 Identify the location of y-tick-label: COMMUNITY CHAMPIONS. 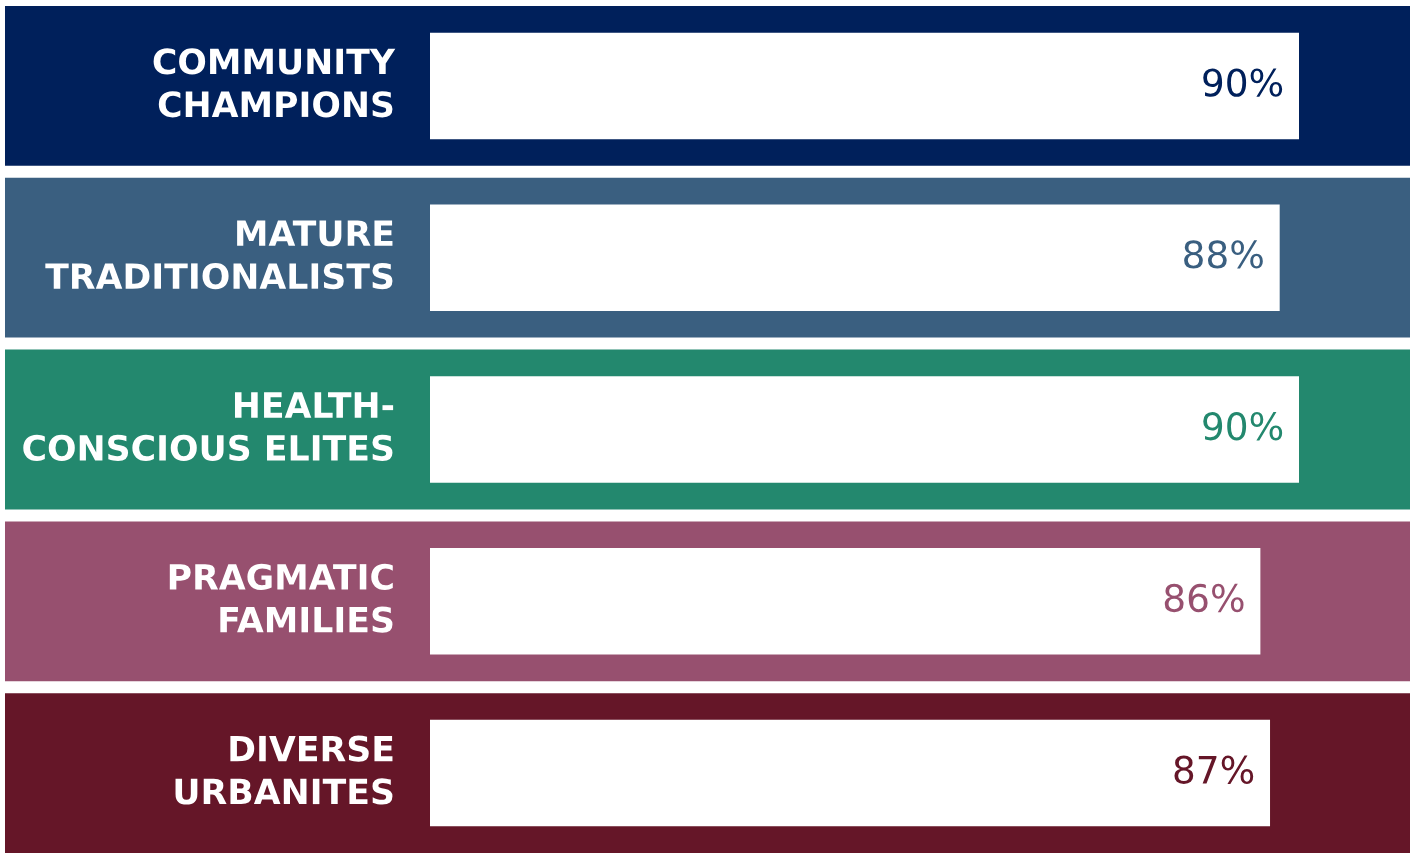
(274, 83).